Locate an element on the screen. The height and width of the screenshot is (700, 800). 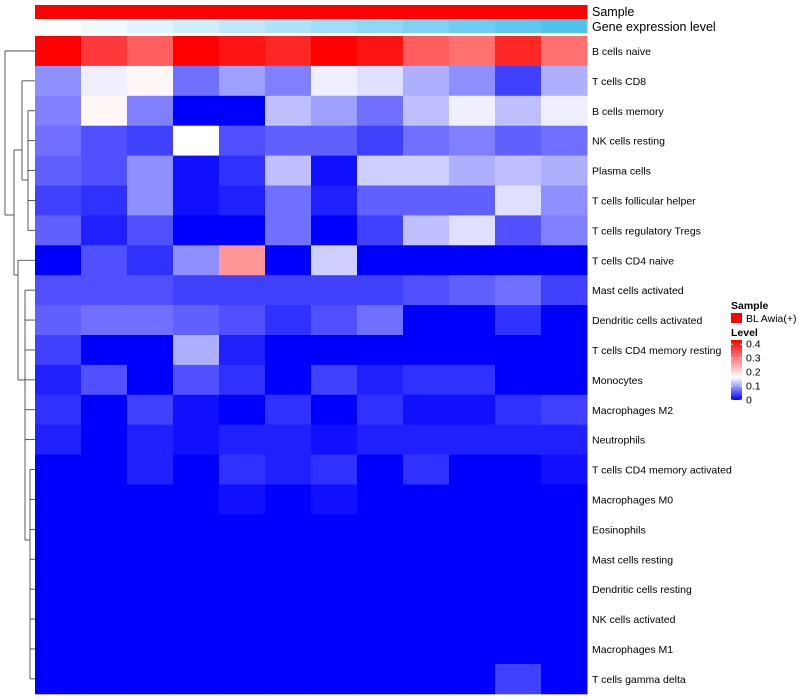
colorbar-tick-label: 0.2 is located at coordinates (753, 373).